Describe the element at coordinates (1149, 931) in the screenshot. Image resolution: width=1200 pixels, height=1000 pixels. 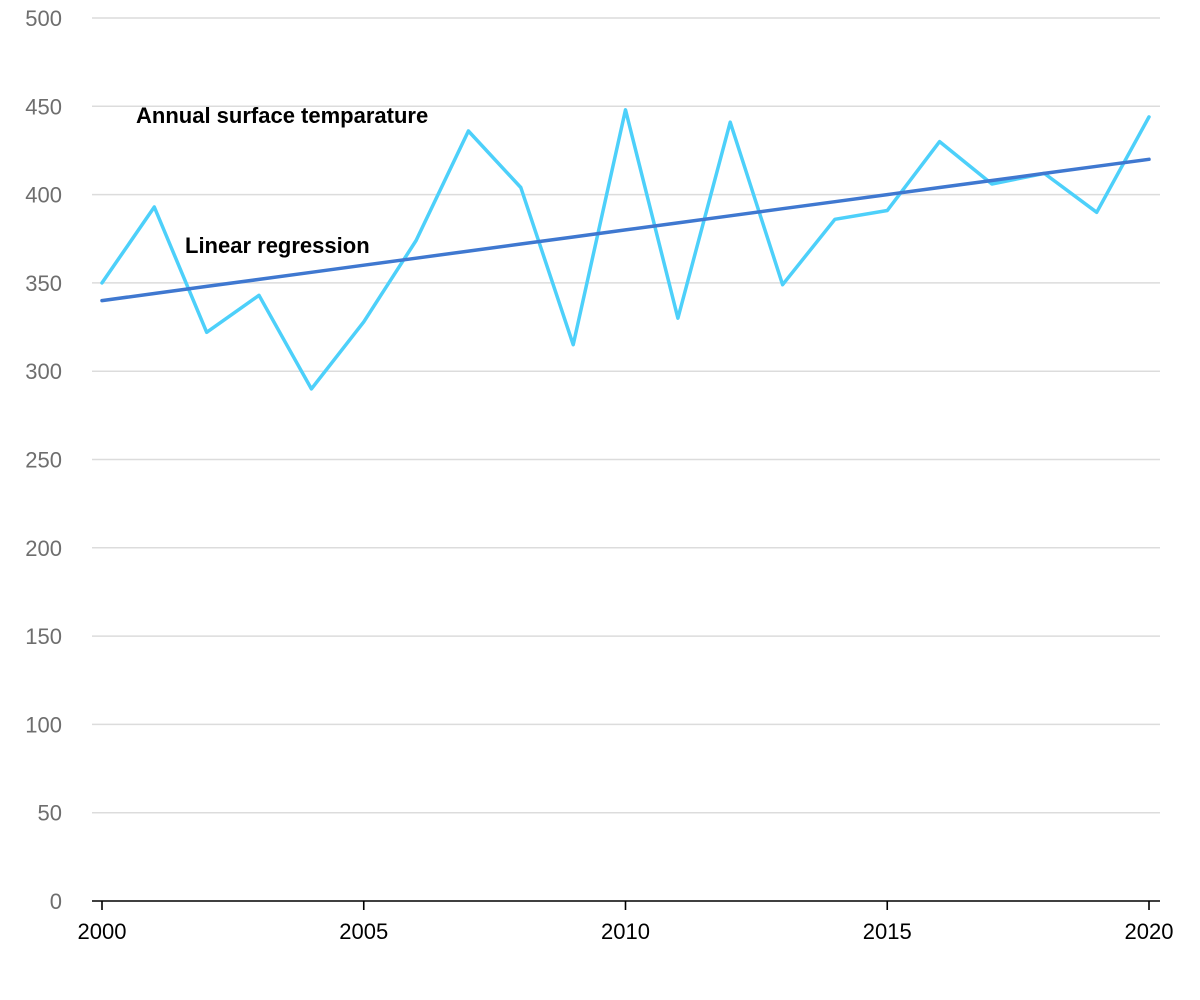
I see `x-tick-label-2020: 2020` at that location.